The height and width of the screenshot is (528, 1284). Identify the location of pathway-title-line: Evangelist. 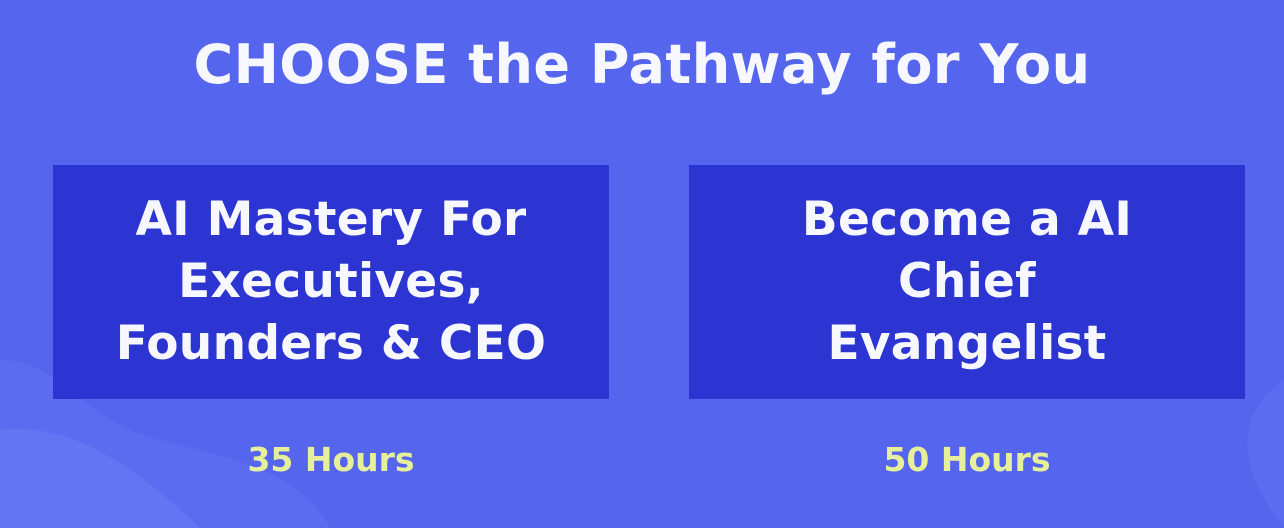
(967, 343).